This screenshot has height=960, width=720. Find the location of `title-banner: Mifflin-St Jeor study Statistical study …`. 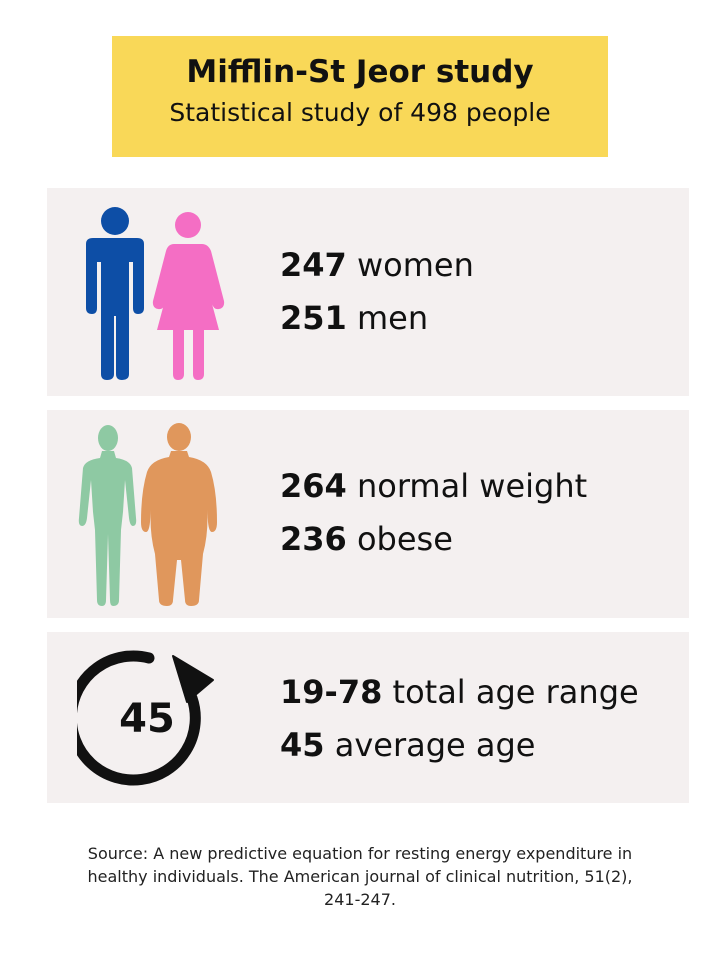

title-banner: Mifflin-St Jeor study Statistical study … is located at coordinates (360, 96).